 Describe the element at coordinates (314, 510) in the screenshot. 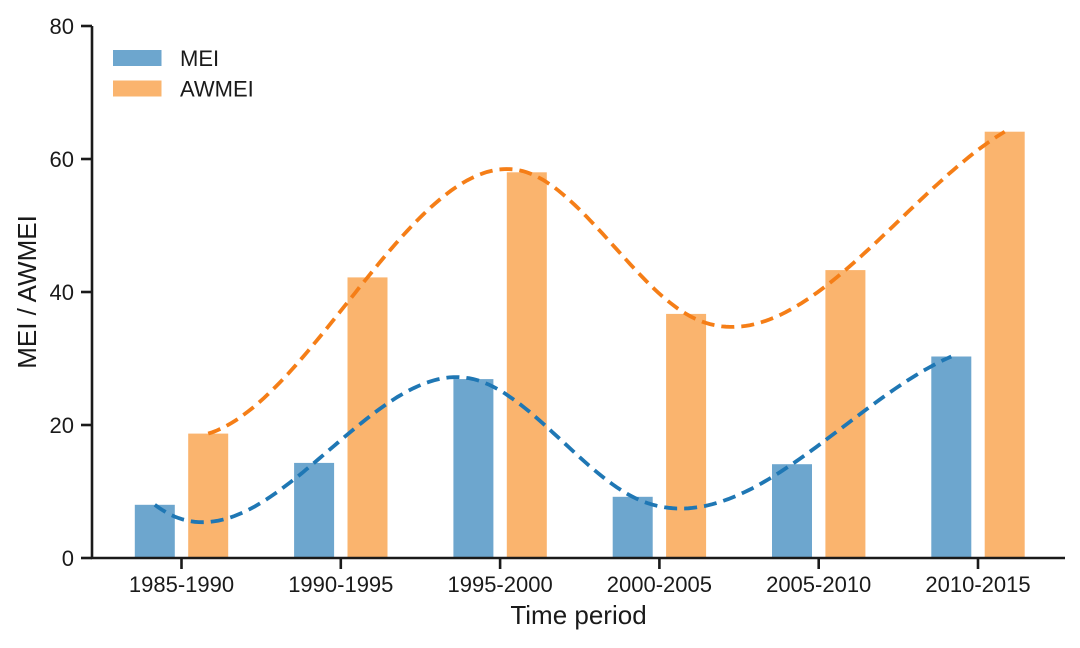

I see `bar-mei-1990-1995` at that location.